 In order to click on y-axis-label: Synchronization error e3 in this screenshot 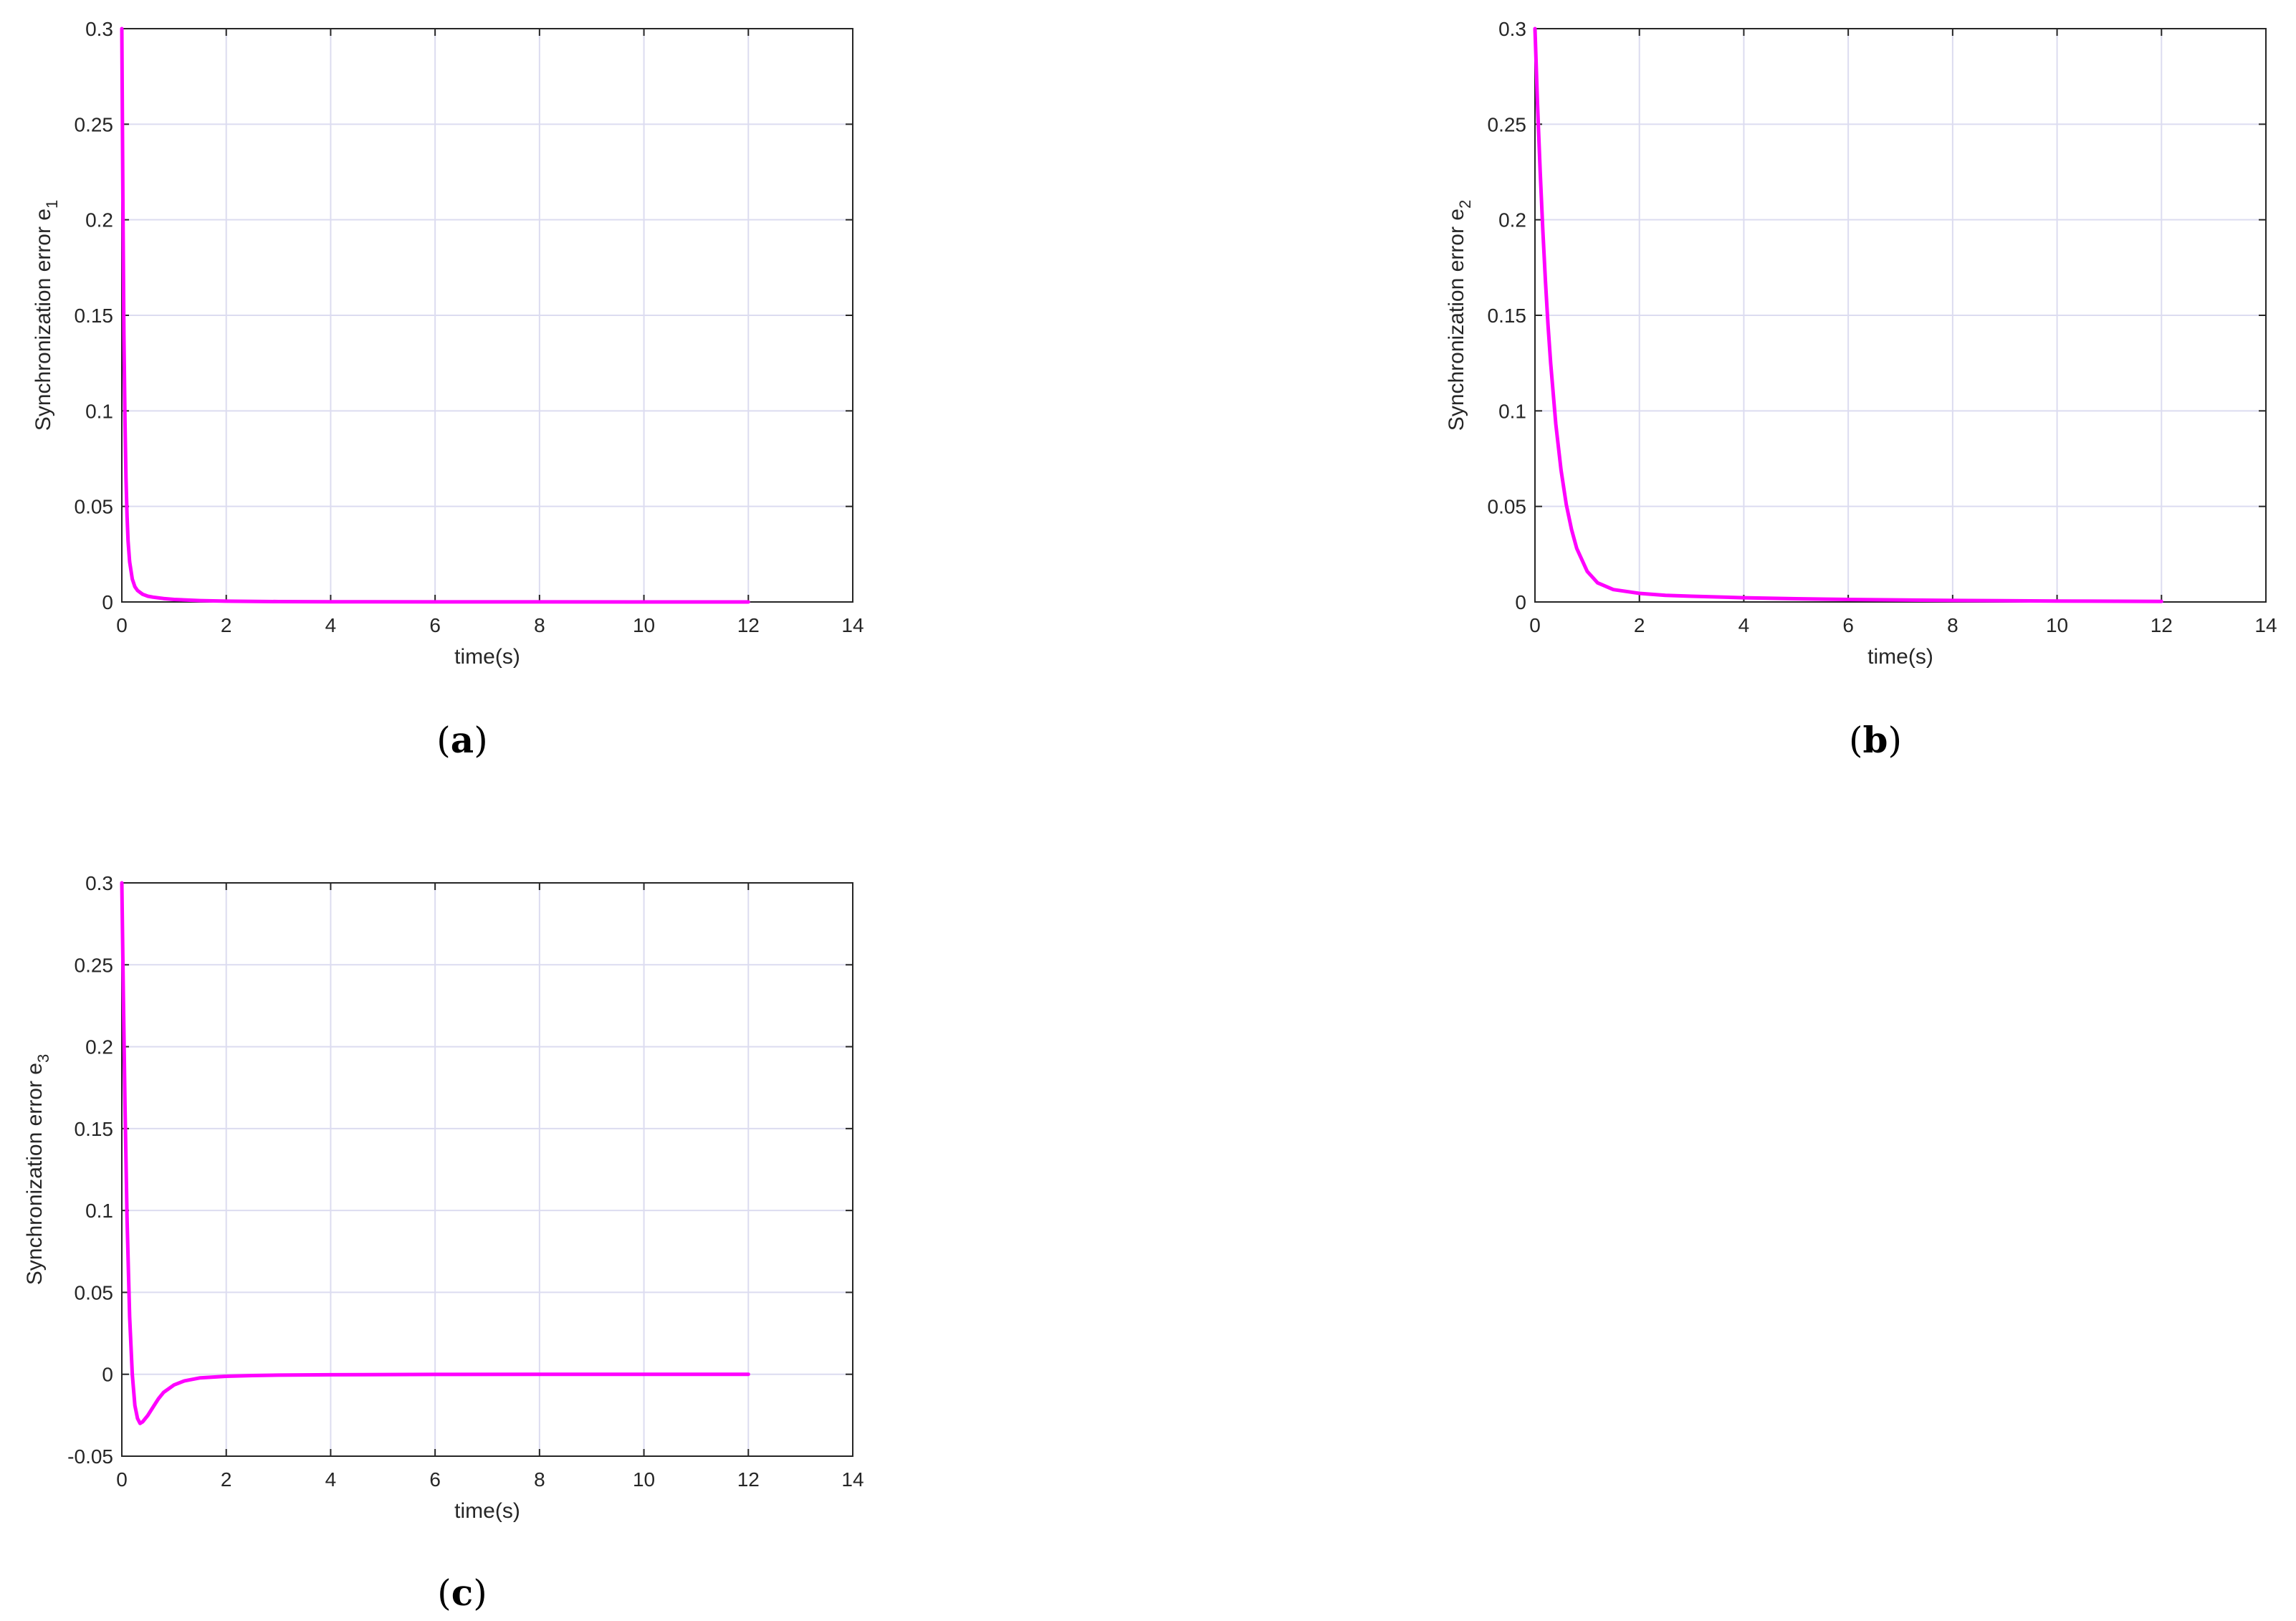, I will do `click(37, 1169)`.